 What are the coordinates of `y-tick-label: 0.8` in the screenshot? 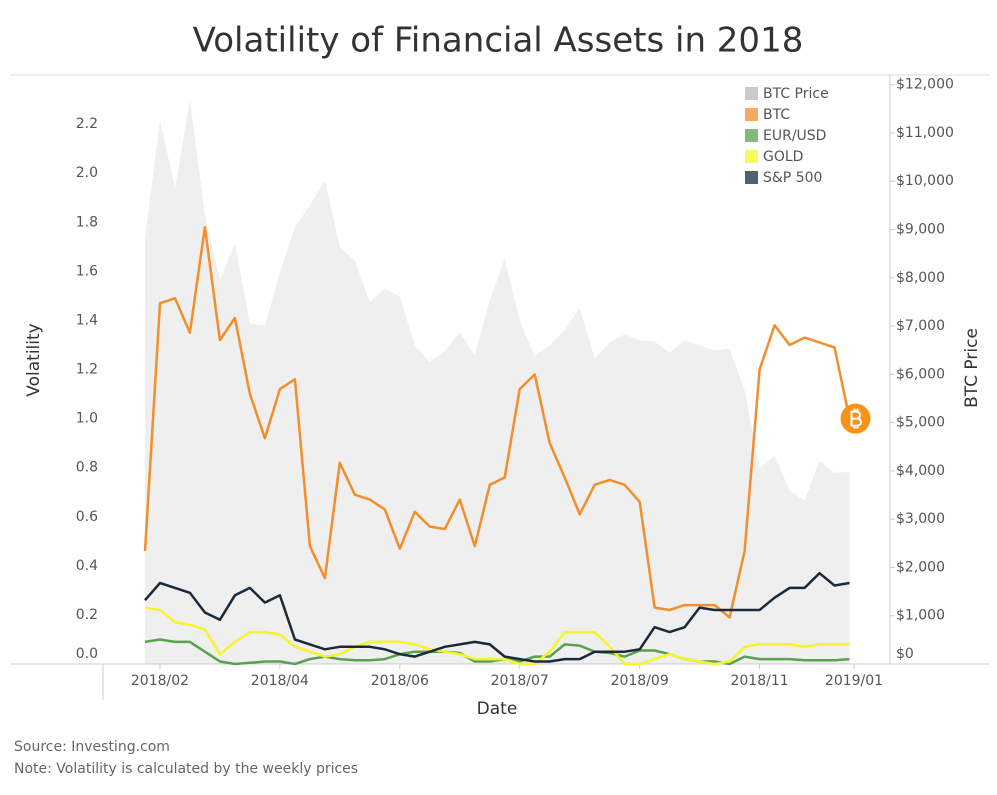 It's located at (87, 468).